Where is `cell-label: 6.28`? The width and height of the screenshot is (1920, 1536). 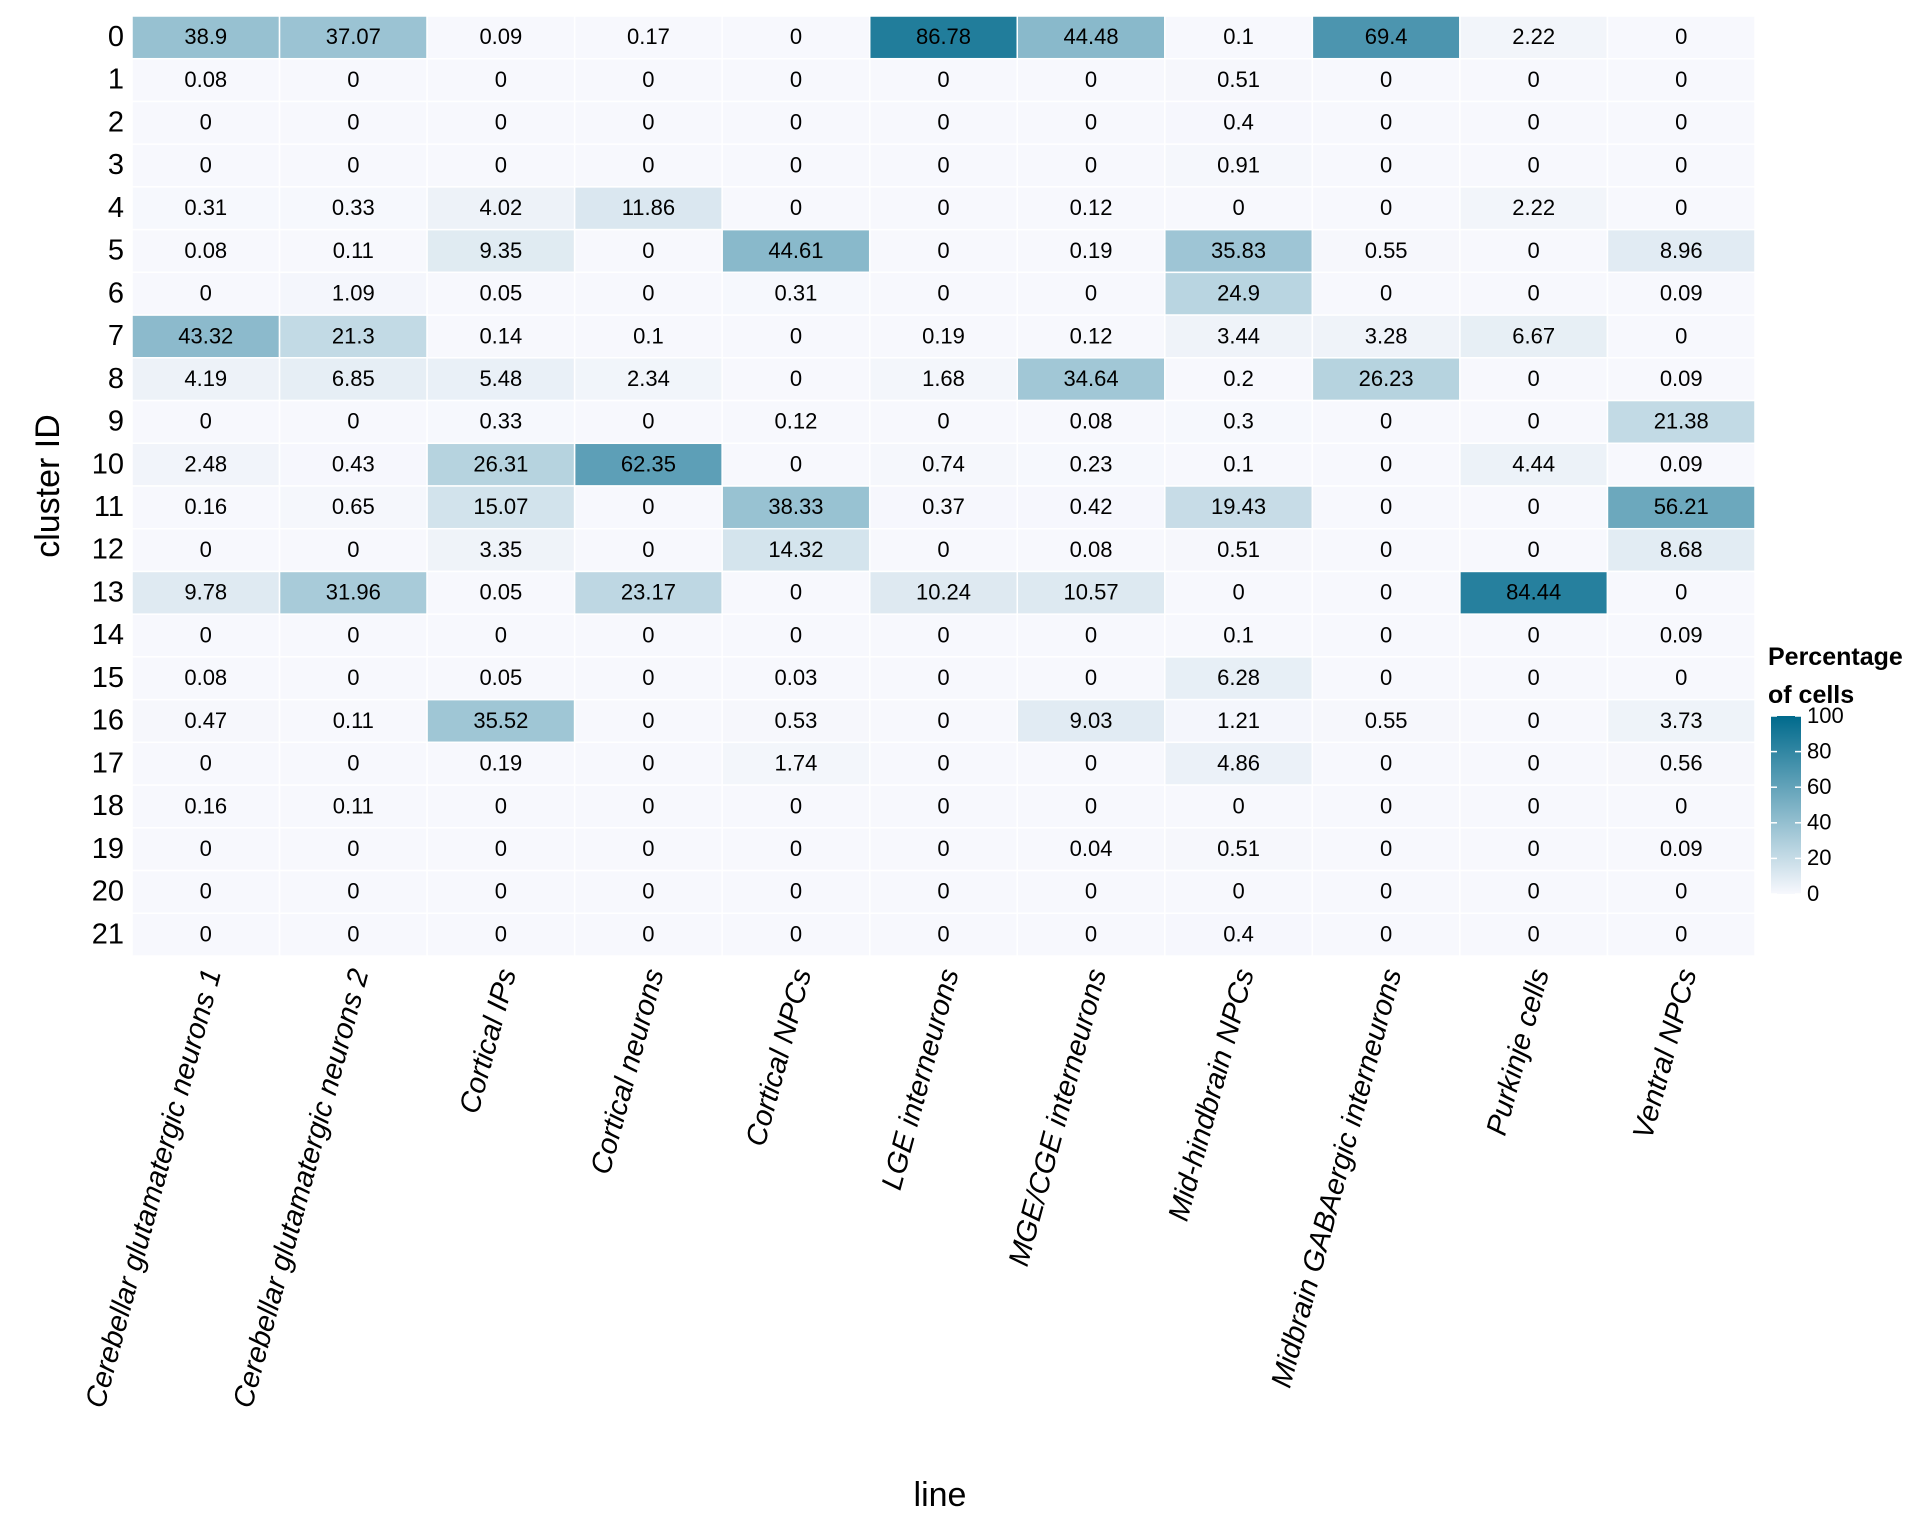
cell-label: 6.28 is located at coordinates (1238, 677).